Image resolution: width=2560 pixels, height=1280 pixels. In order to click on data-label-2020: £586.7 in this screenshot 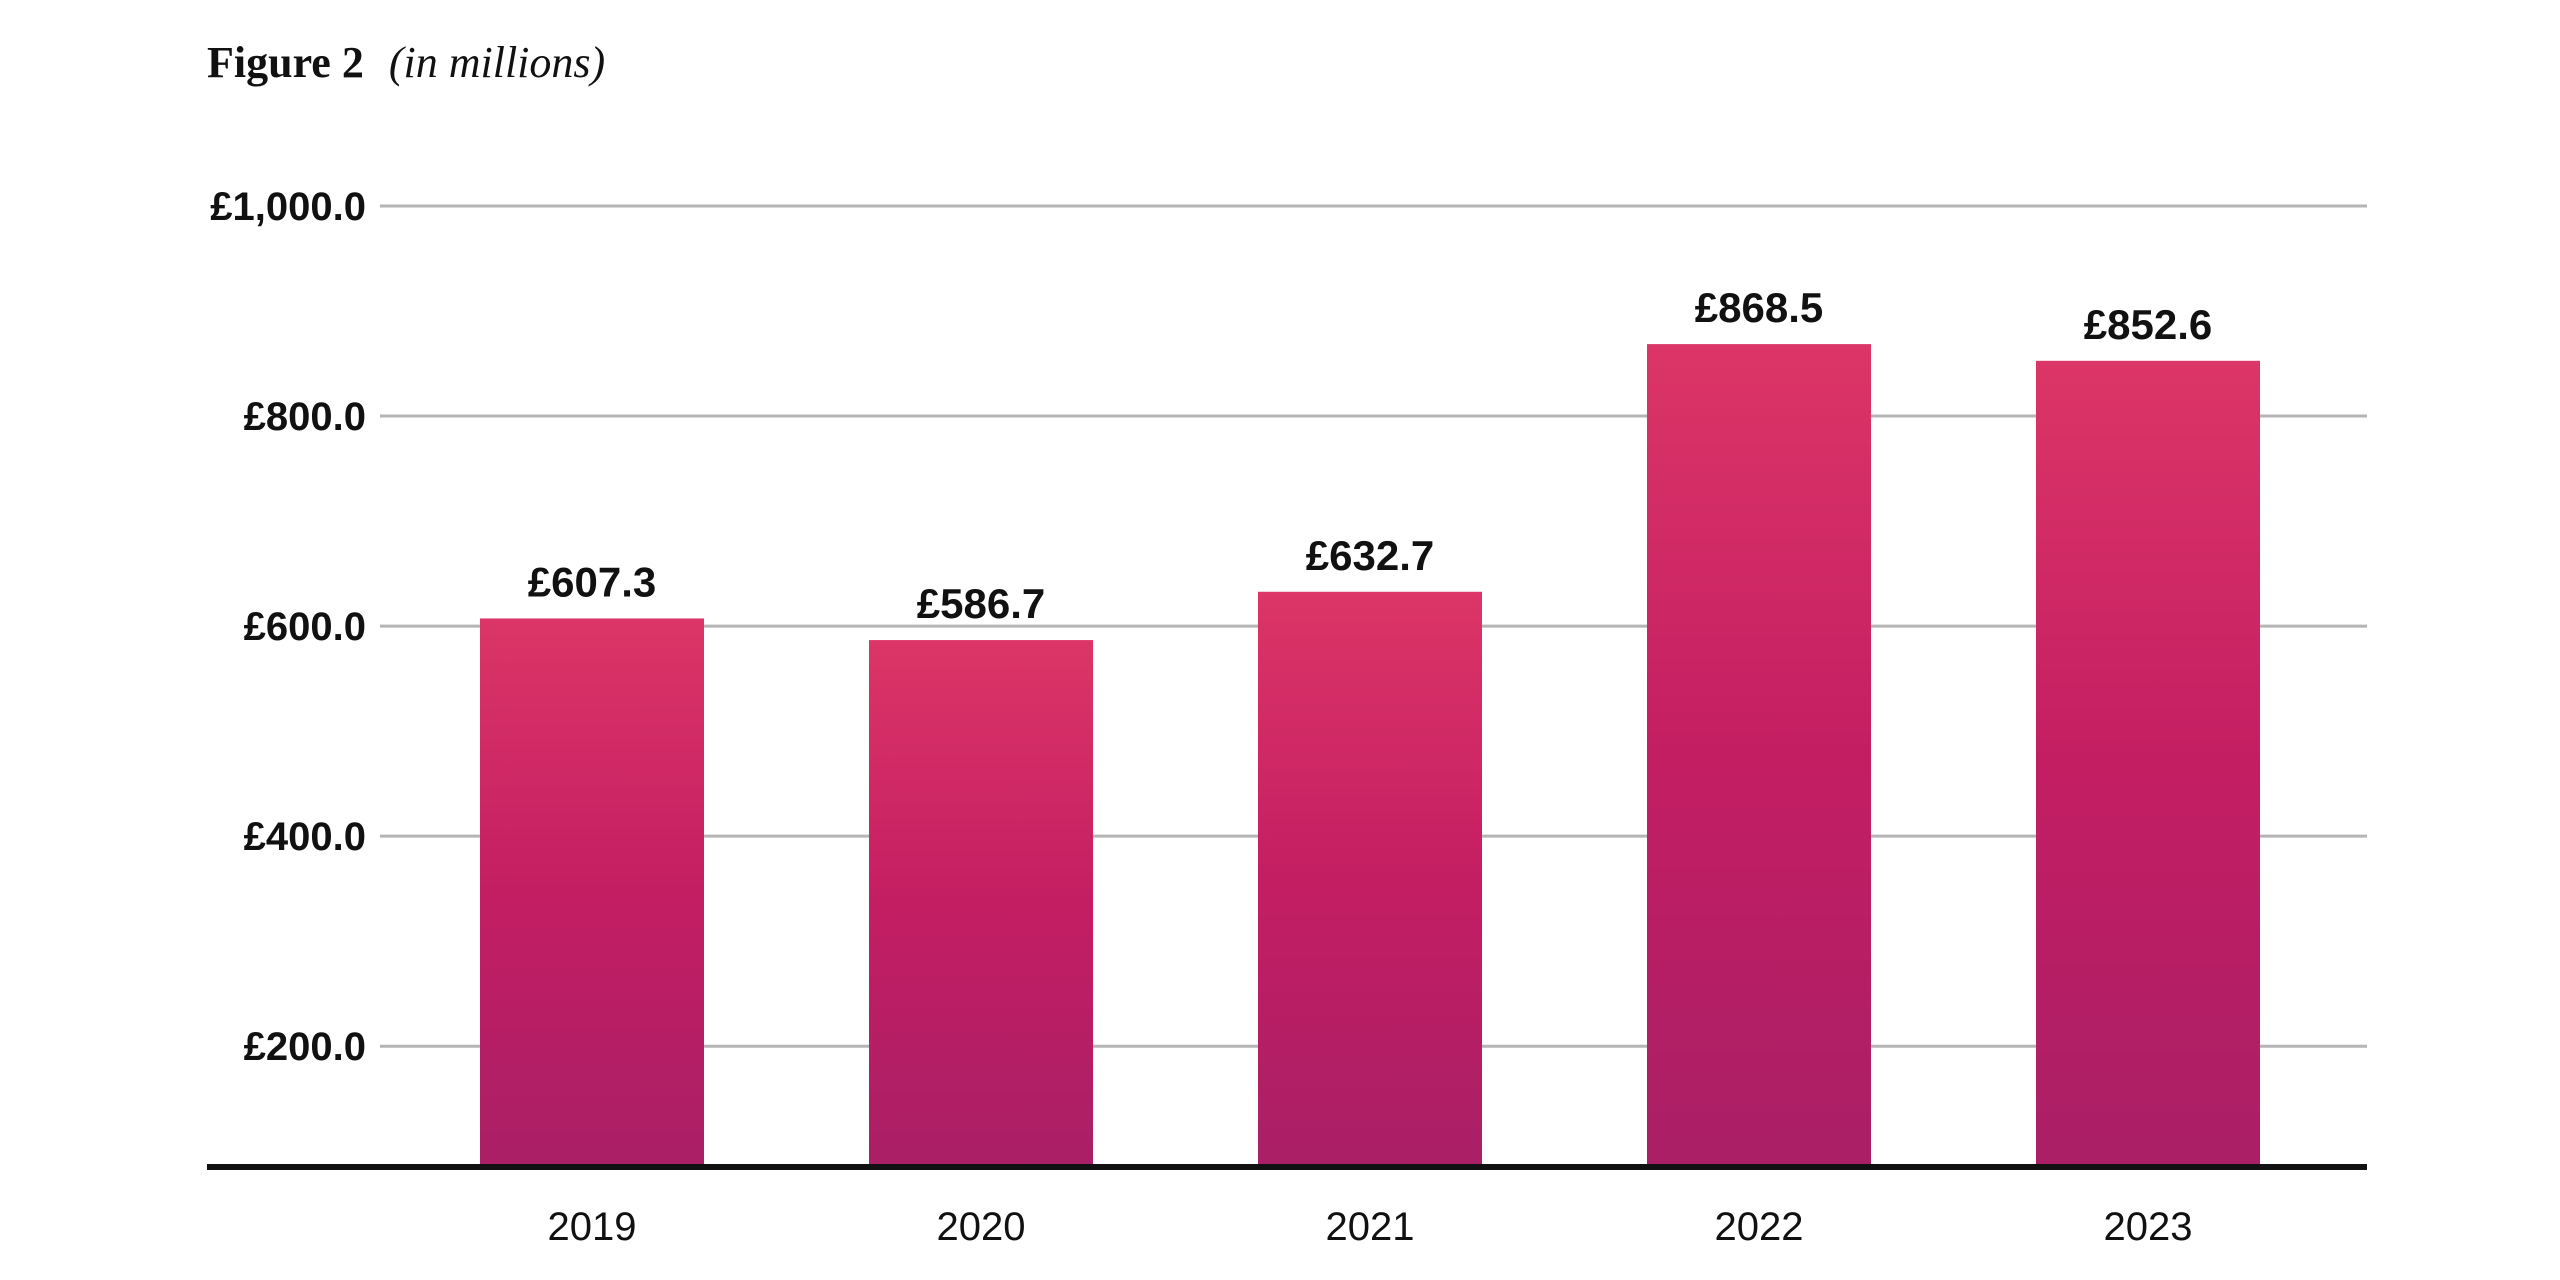, I will do `click(981, 603)`.